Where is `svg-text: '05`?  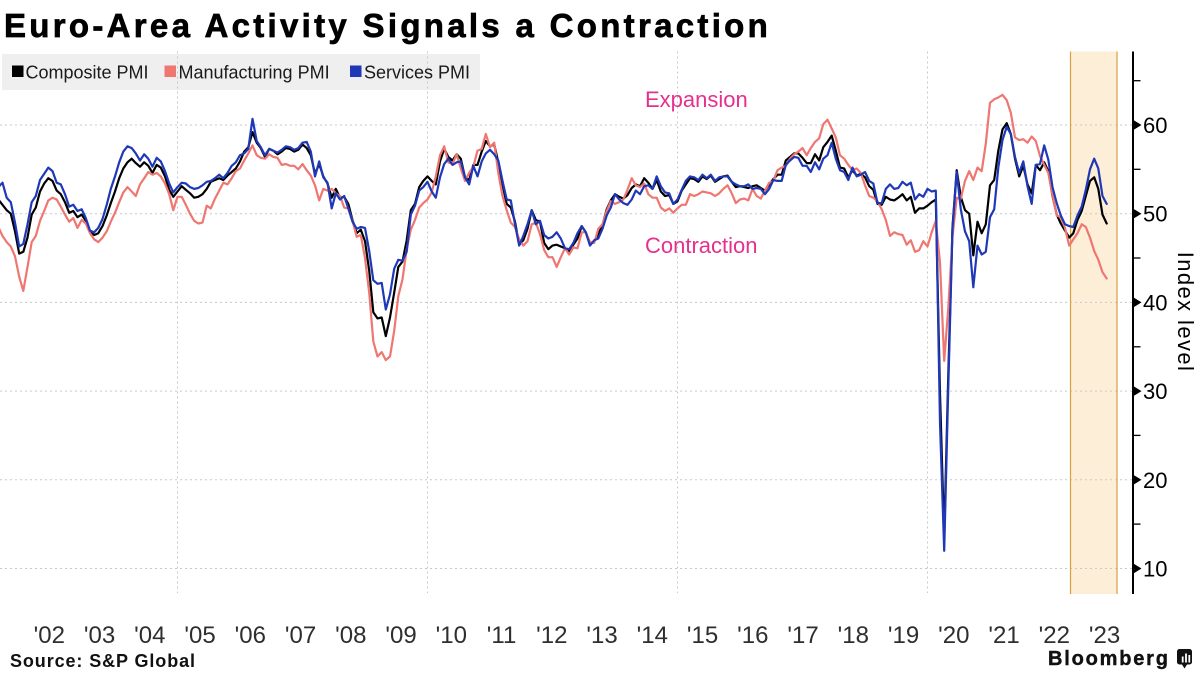
svg-text: '05 is located at coordinates (199, 635).